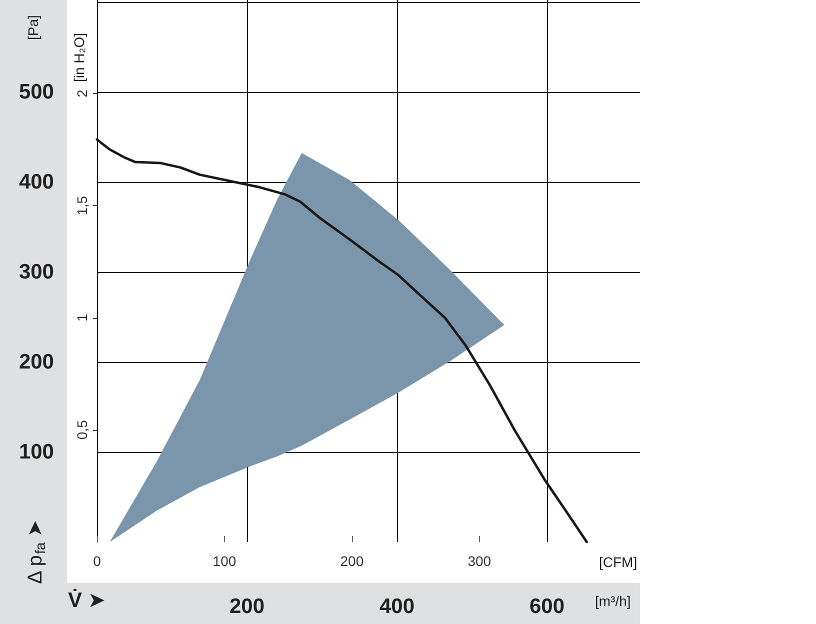  I want to click on x2-tick-label: 0, so click(97, 561).